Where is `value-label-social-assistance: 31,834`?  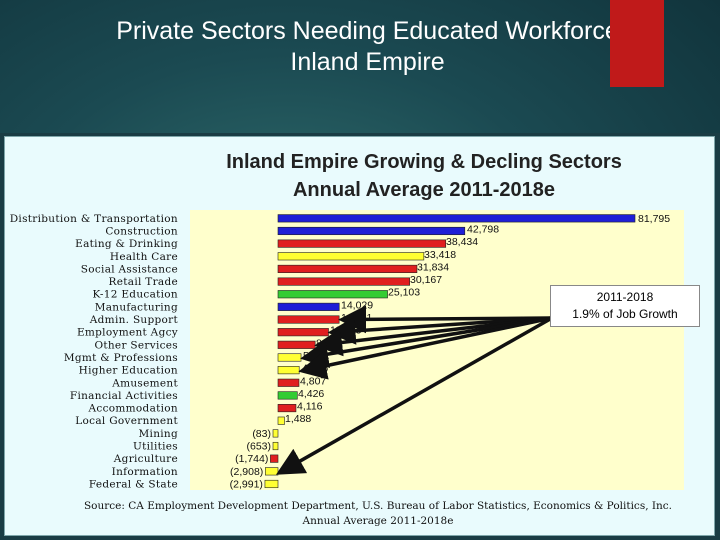 value-label-social-assistance: 31,834 is located at coordinates (433, 267).